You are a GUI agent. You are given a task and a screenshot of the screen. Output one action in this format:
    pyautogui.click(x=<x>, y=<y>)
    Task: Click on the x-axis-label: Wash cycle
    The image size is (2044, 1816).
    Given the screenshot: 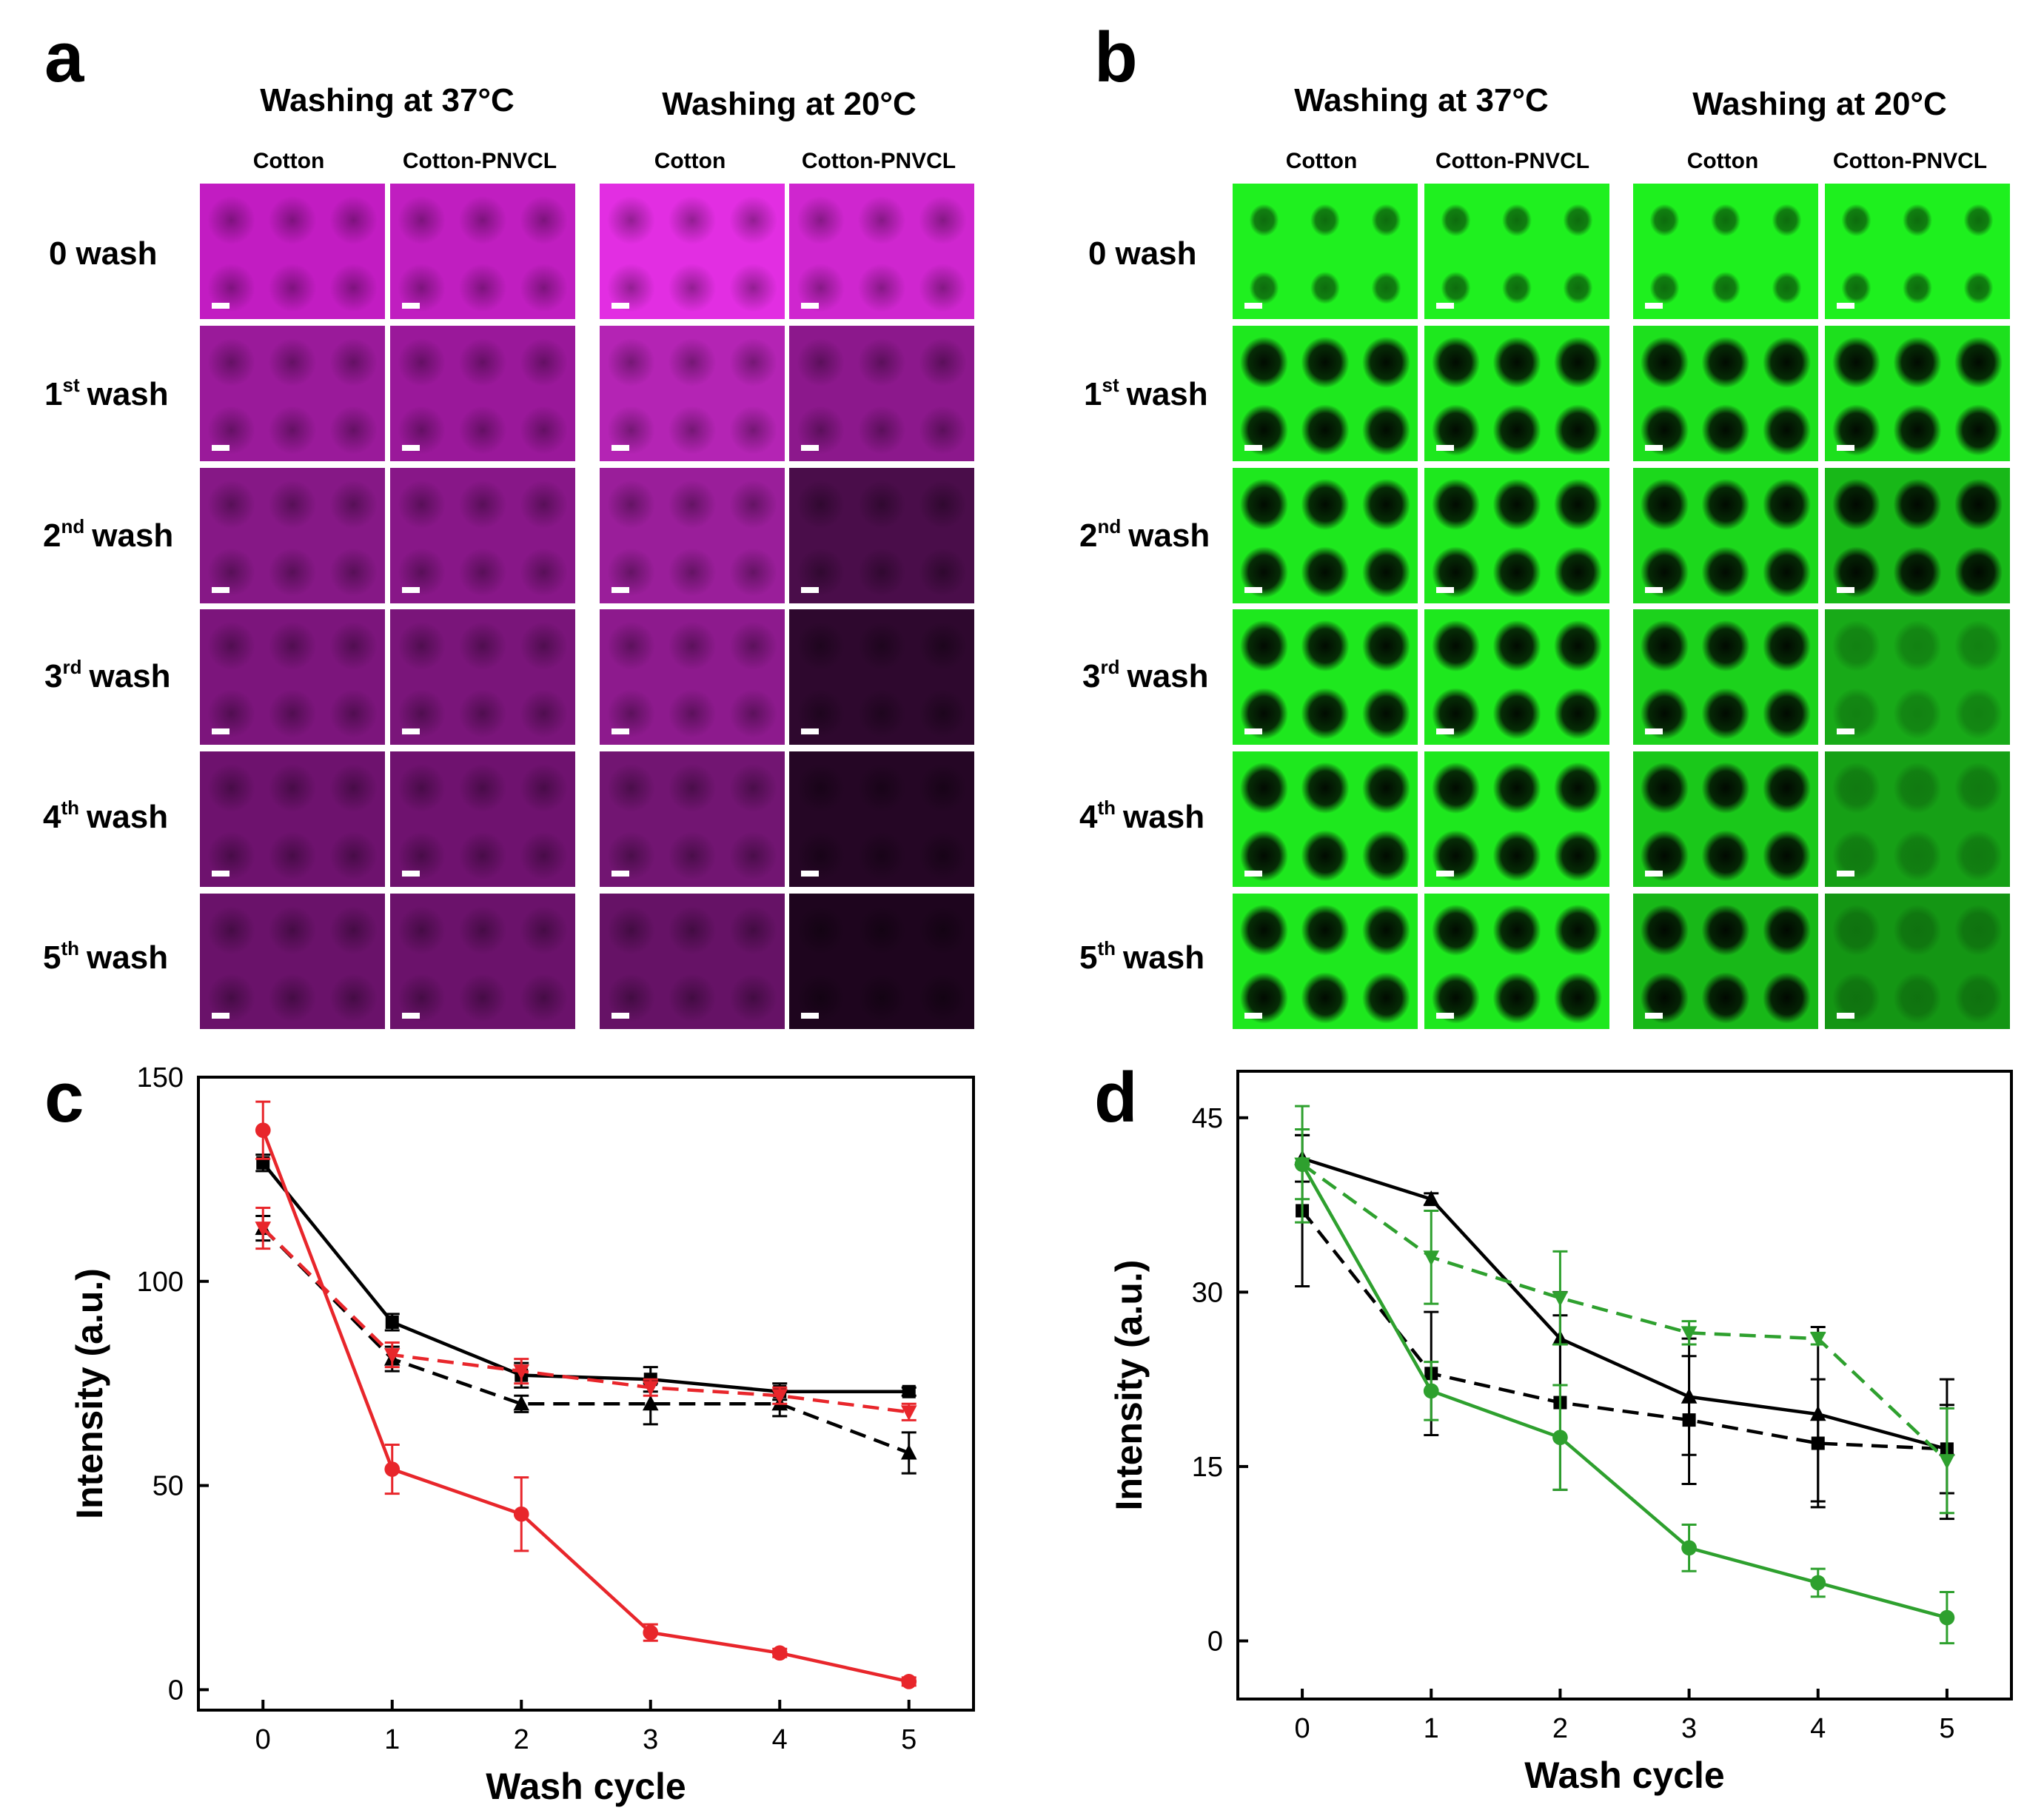 What is the action you would take?
    pyautogui.click(x=1624, y=1775)
    